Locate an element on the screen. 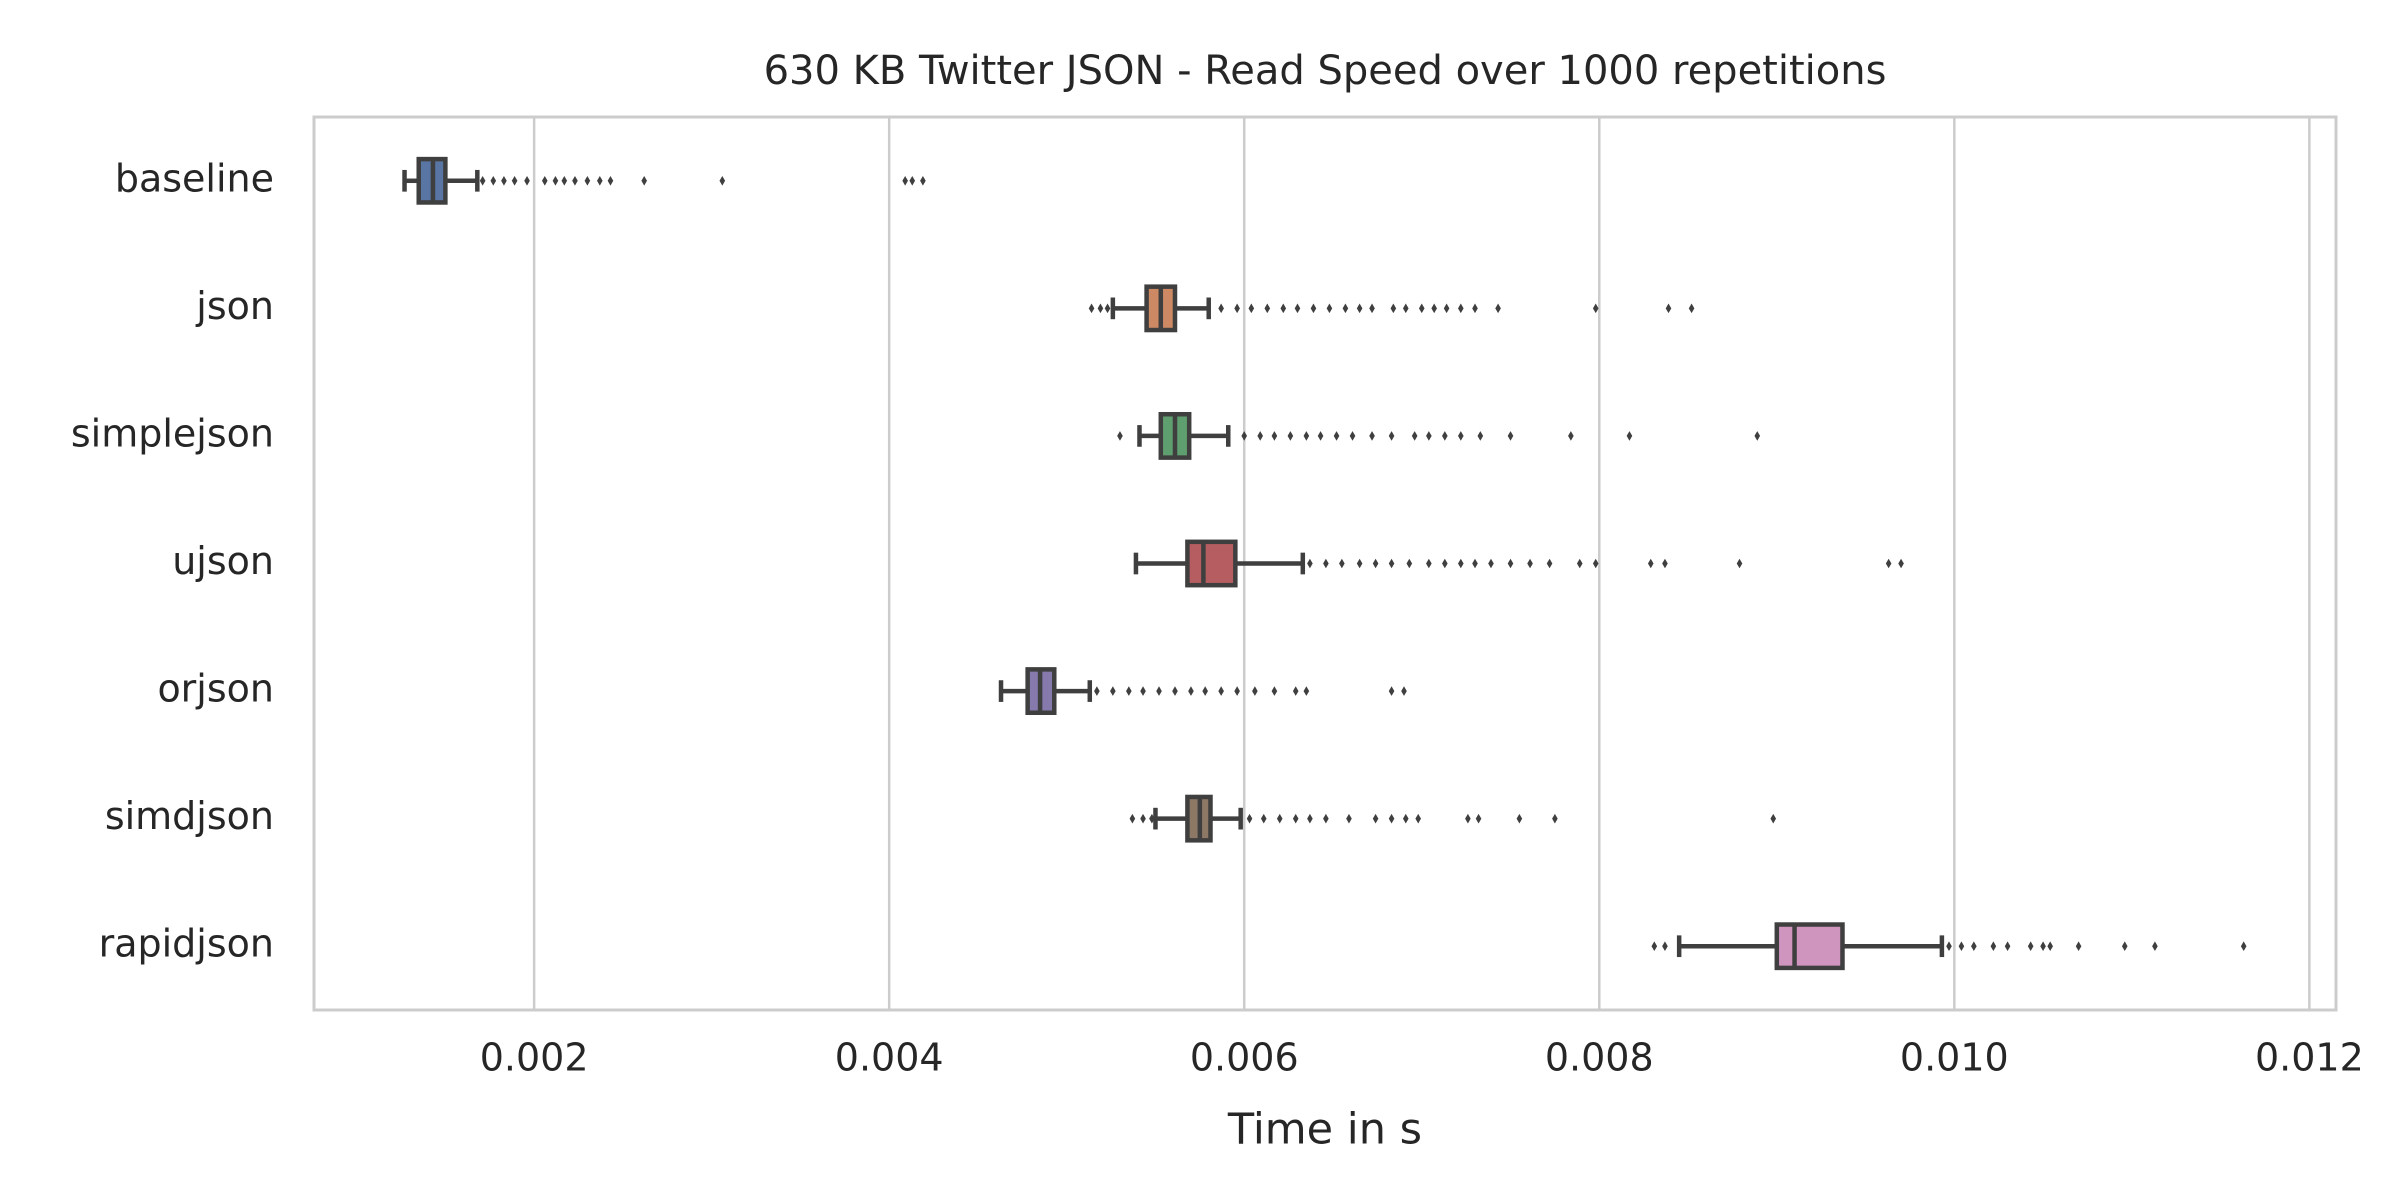 Image resolution: width=2400 pixels, height=1200 pixels. x-tick-label: 0.006 is located at coordinates (1244, 1058).